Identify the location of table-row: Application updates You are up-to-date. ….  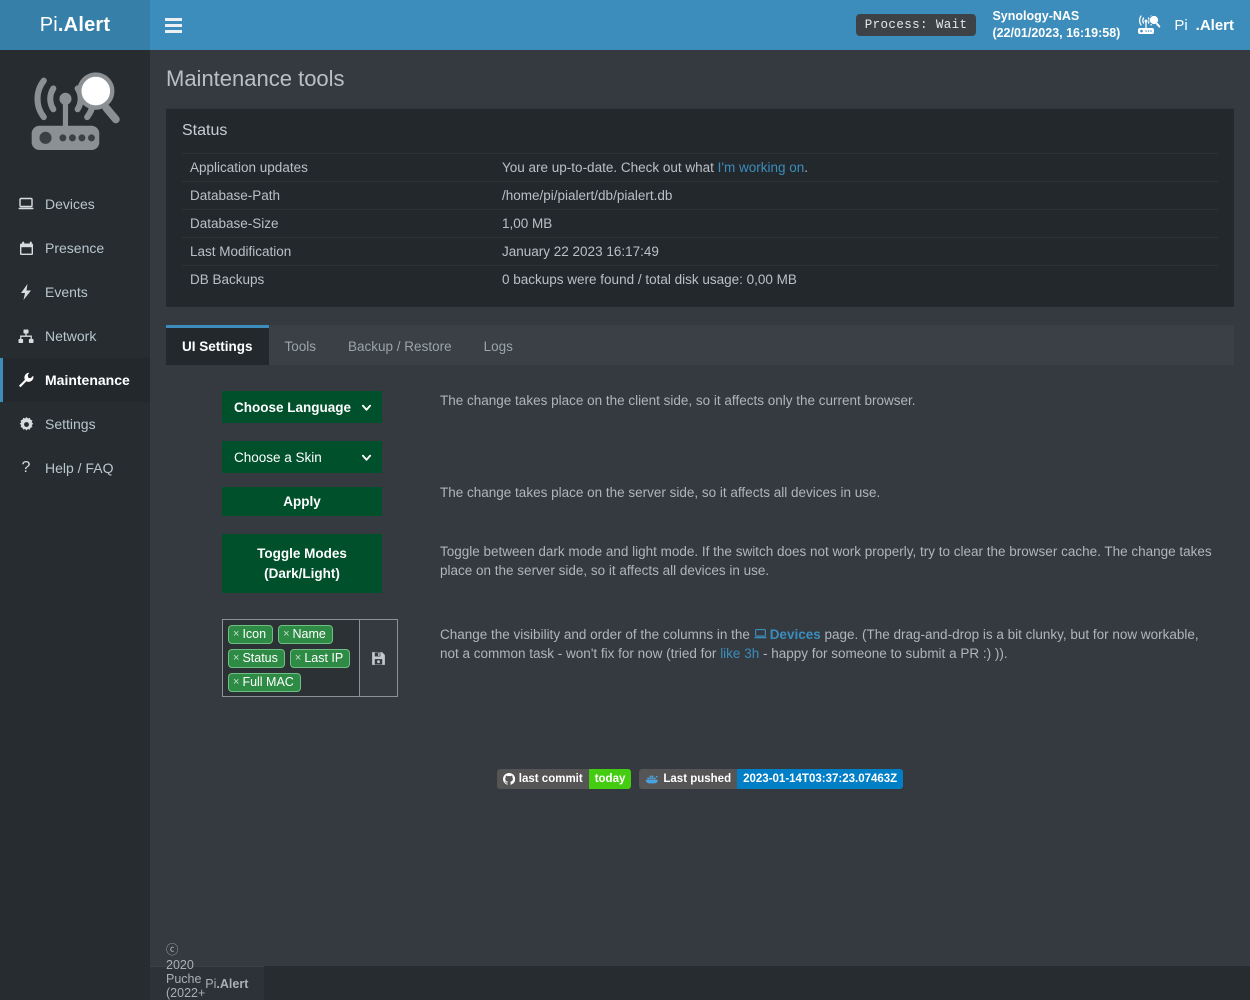
(700, 167).